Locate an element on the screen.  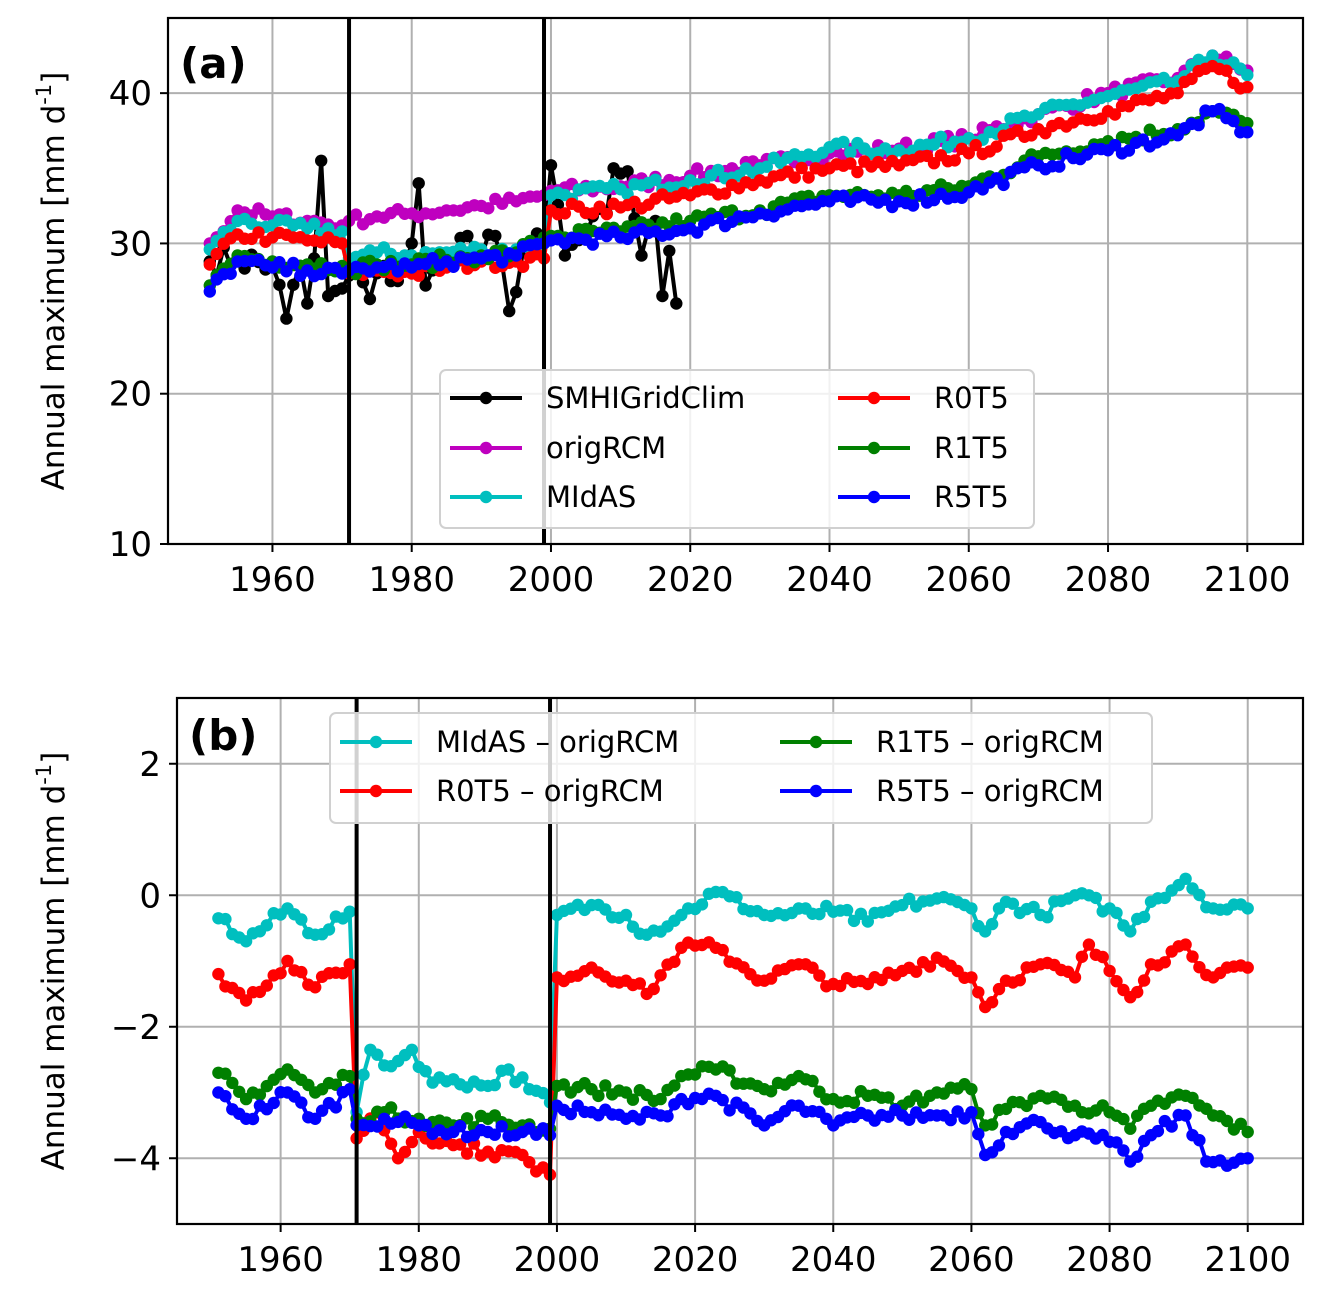
legend-item: MIdAS – origRCM is located at coordinates (509, 742).